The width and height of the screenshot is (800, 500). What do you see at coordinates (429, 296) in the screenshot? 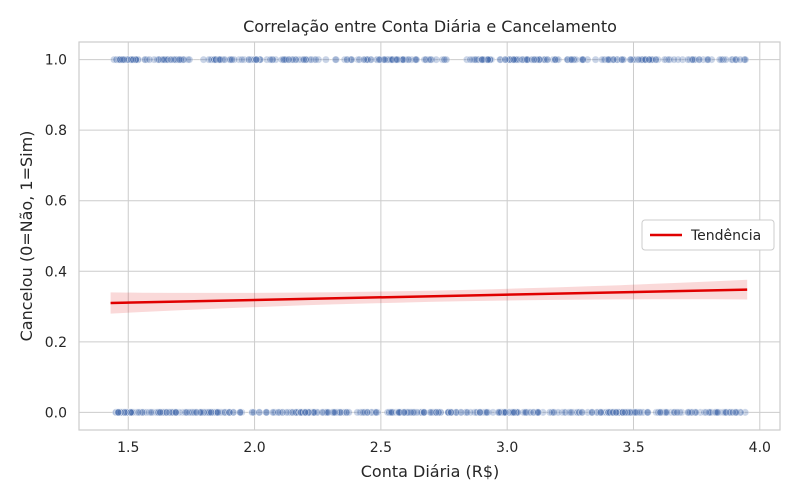
I see `trend-line-layer` at bounding box center [429, 296].